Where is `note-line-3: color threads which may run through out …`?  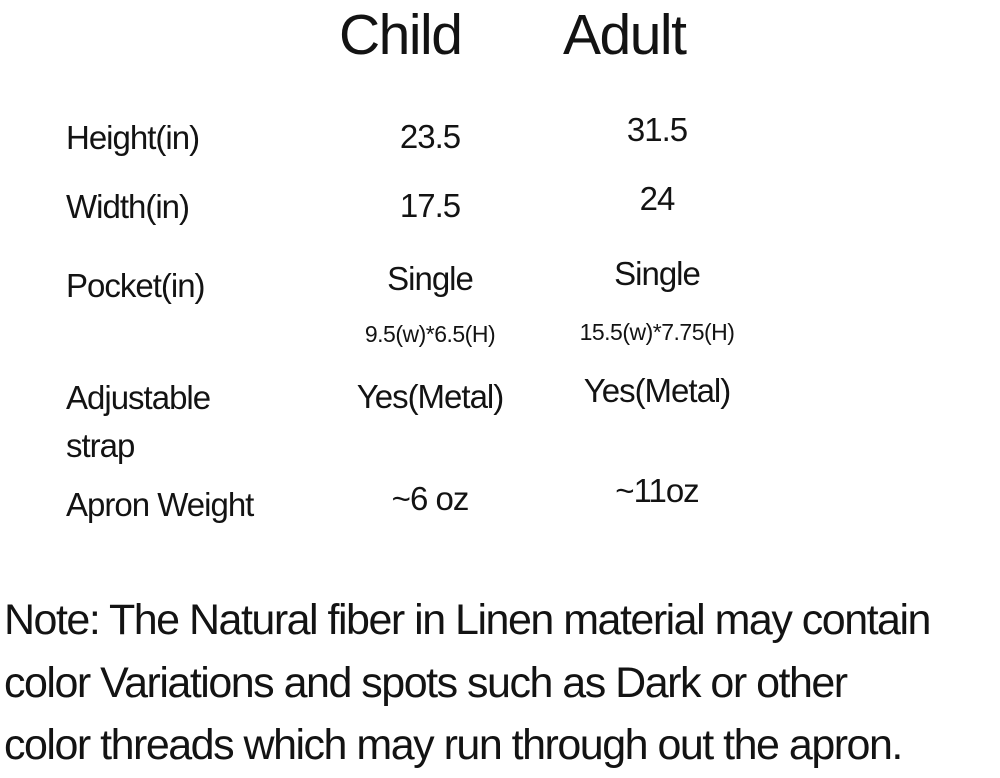
note-line-3: color threads which may run through out … is located at coordinates (453, 745).